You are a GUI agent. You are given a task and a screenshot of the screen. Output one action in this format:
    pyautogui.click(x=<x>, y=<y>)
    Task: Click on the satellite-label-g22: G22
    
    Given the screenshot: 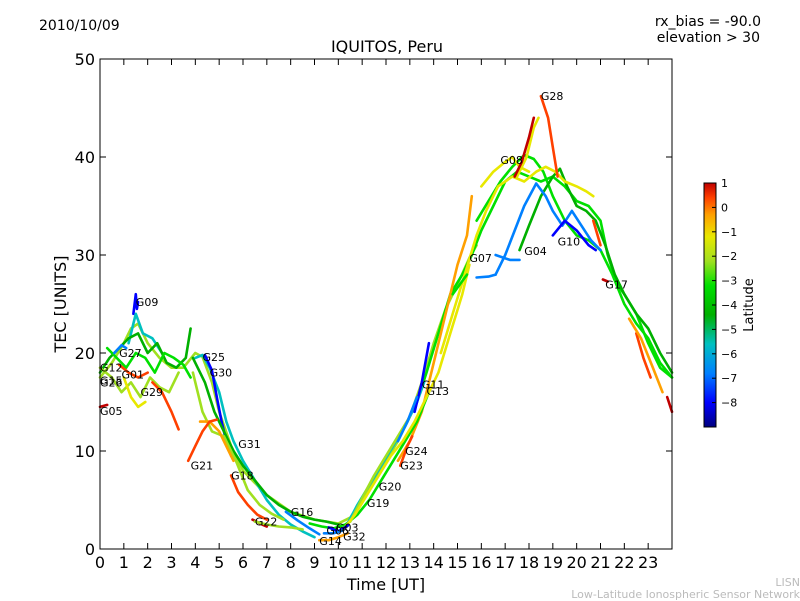 What is the action you would take?
    pyautogui.click(x=266, y=522)
    